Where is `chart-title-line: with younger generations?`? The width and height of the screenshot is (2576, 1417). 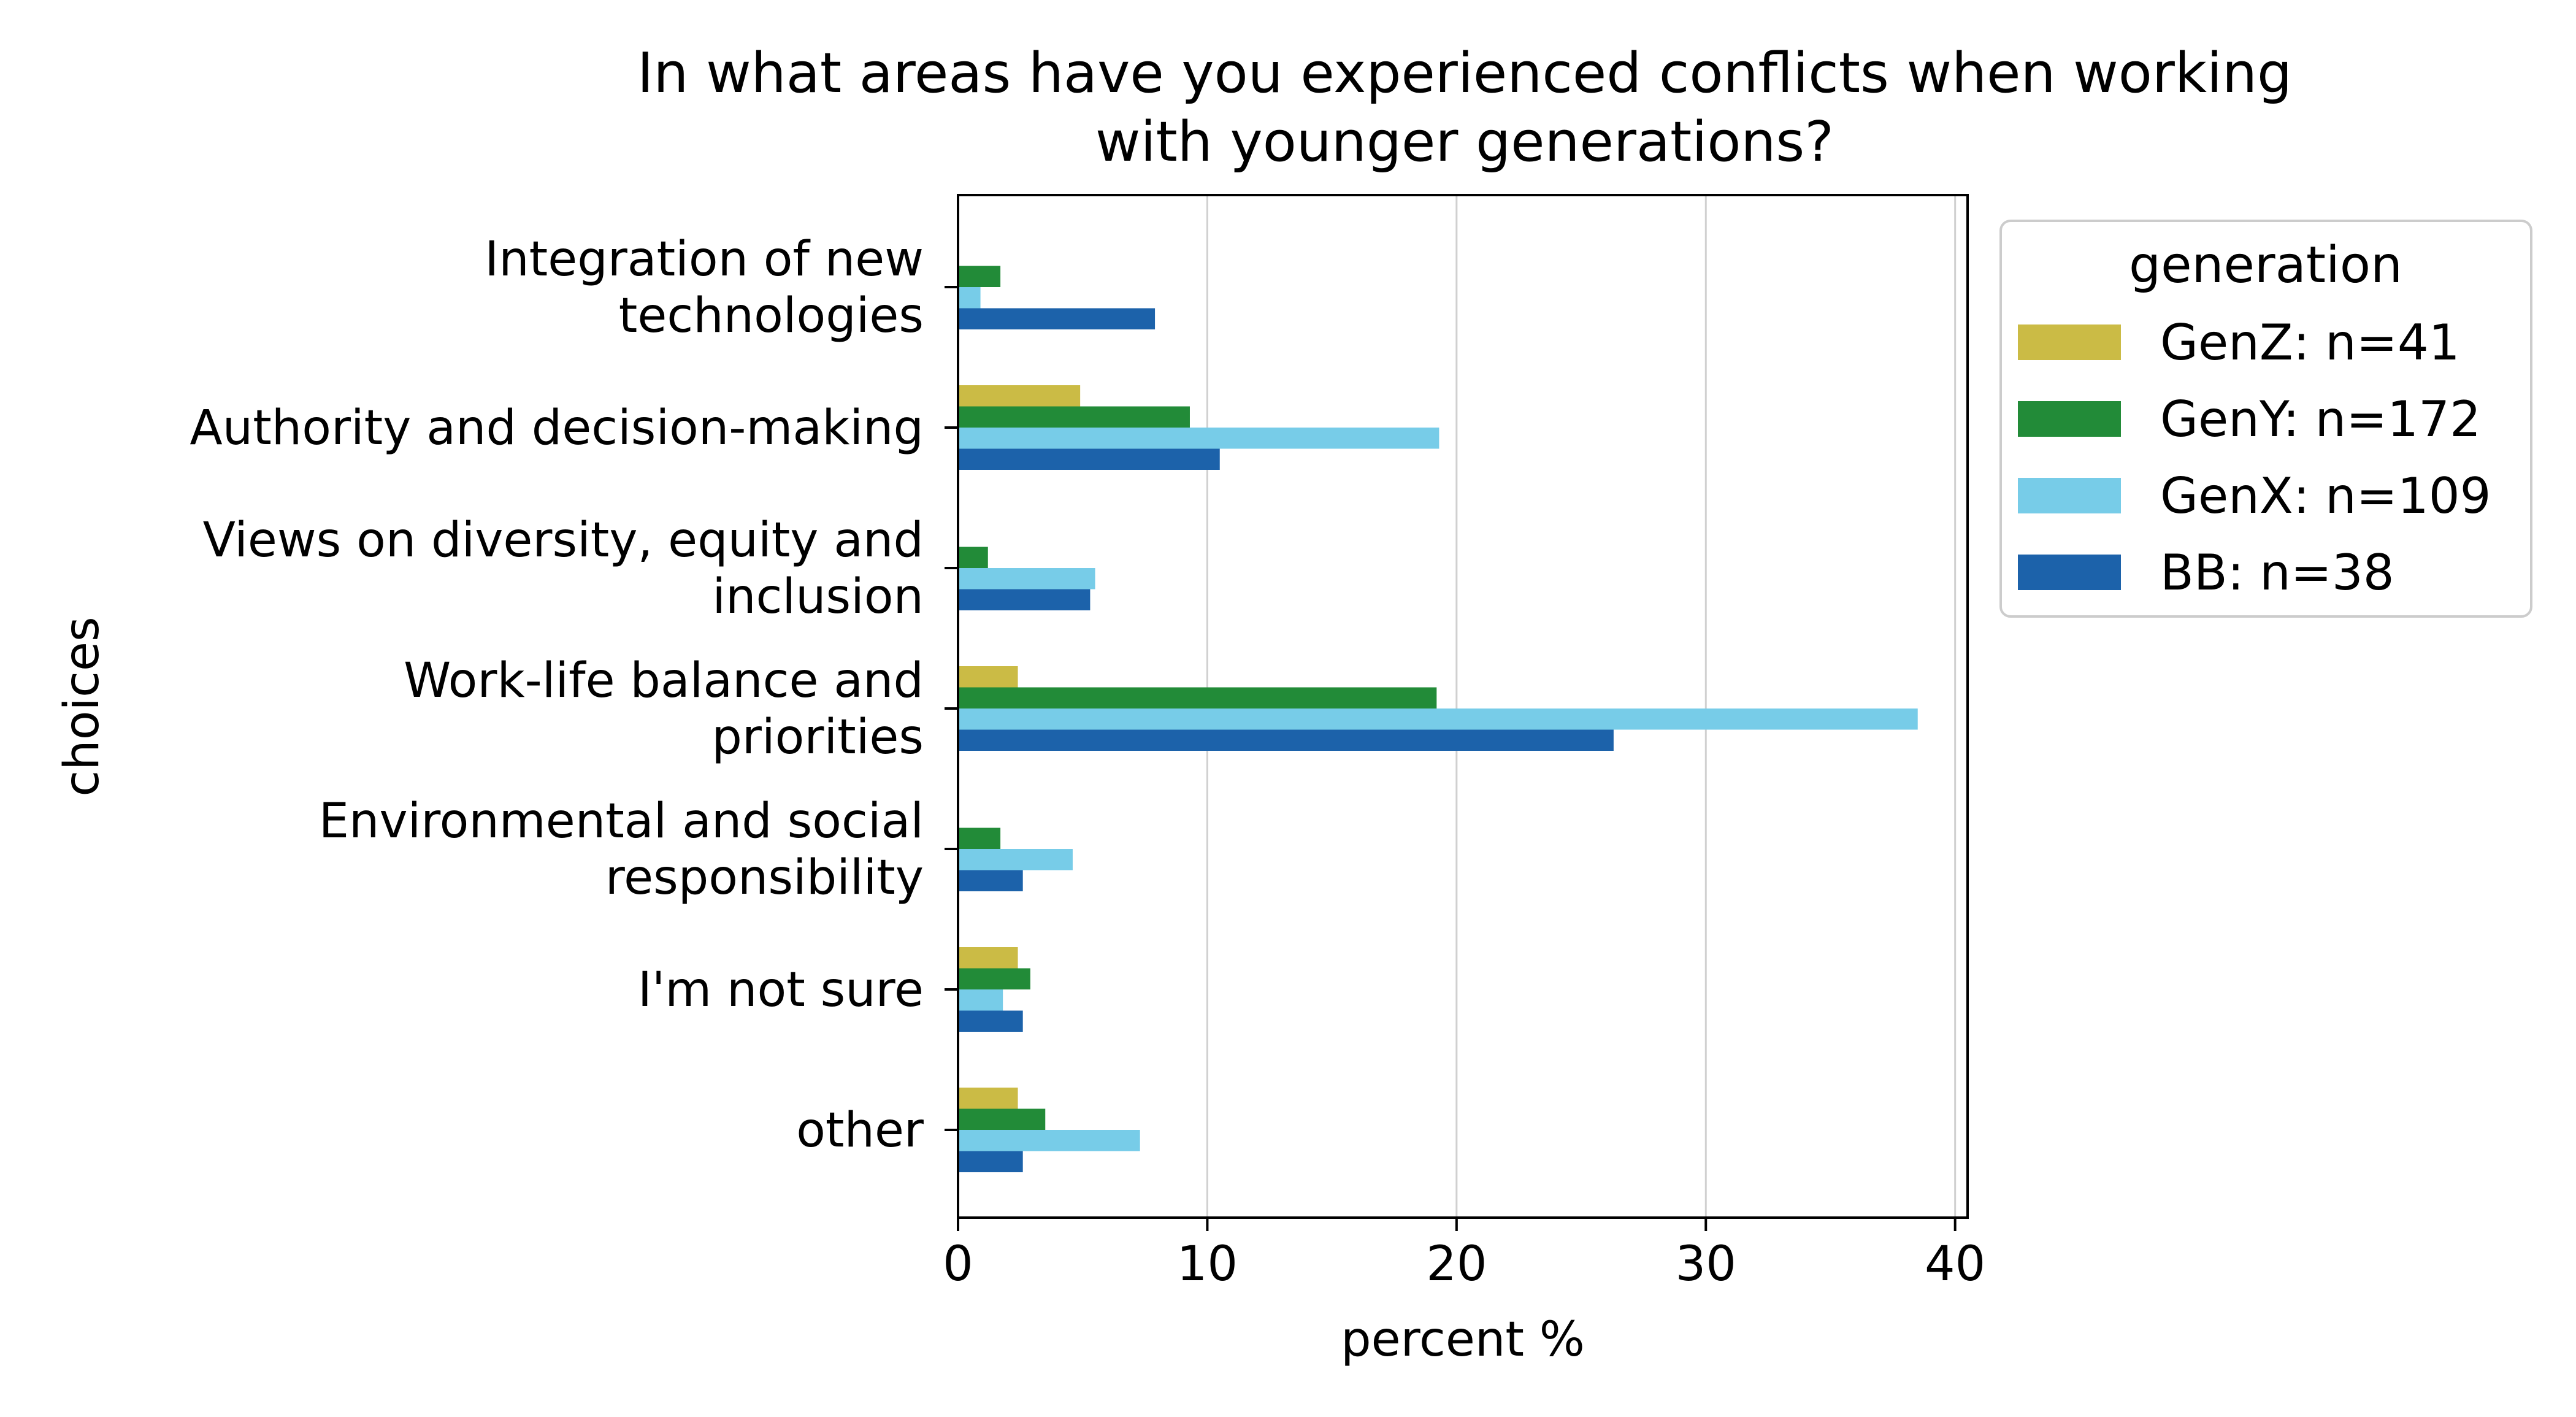
chart-title-line: with younger generations? is located at coordinates (1464, 142).